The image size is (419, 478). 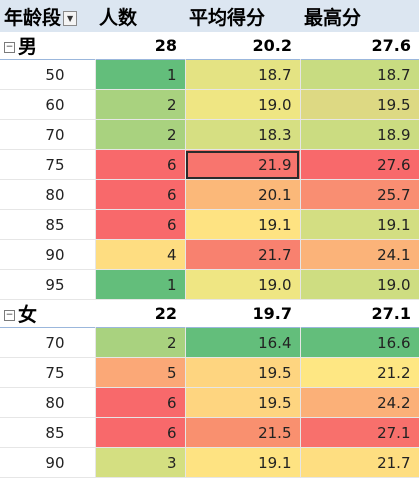 What do you see at coordinates (47, 314) in the screenshot?
I see `group-label-cell: − 女` at bounding box center [47, 314].